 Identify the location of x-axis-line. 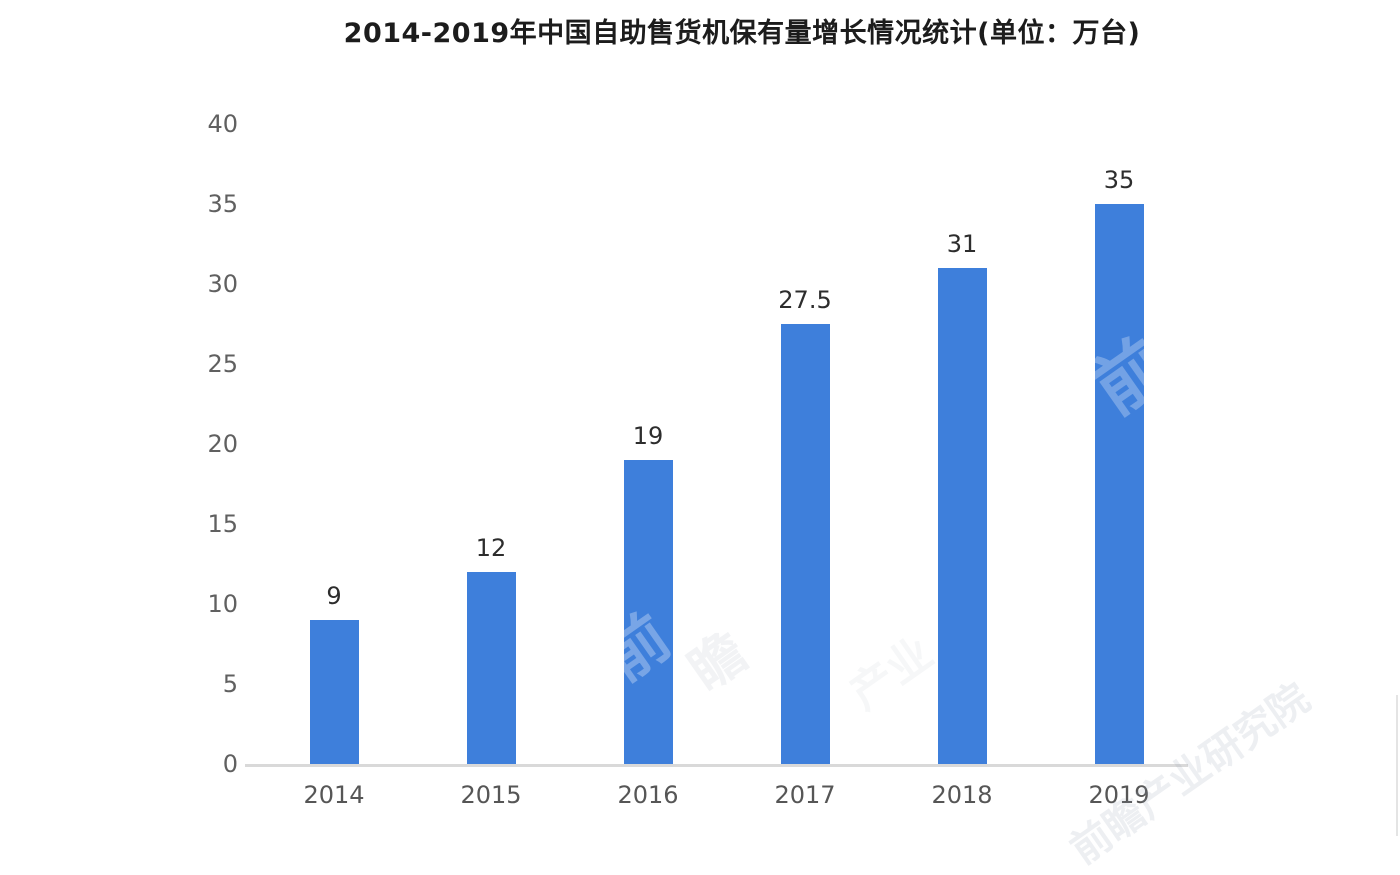
(716, 765).